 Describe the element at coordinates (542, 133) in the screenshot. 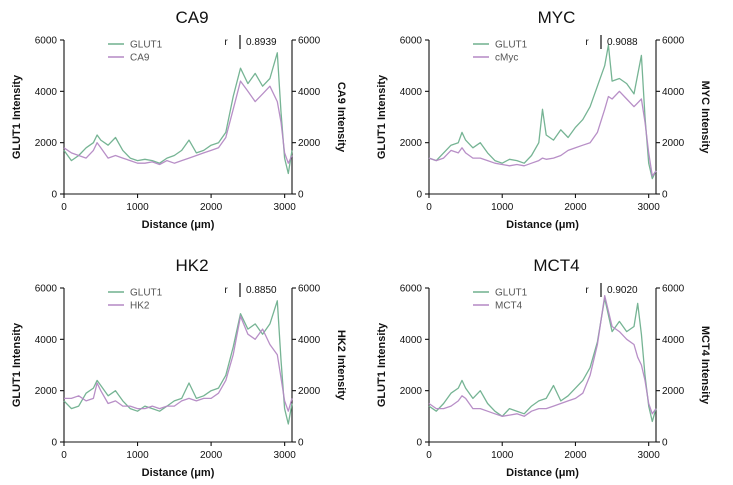

I see `series-line-cmyc` at that location.